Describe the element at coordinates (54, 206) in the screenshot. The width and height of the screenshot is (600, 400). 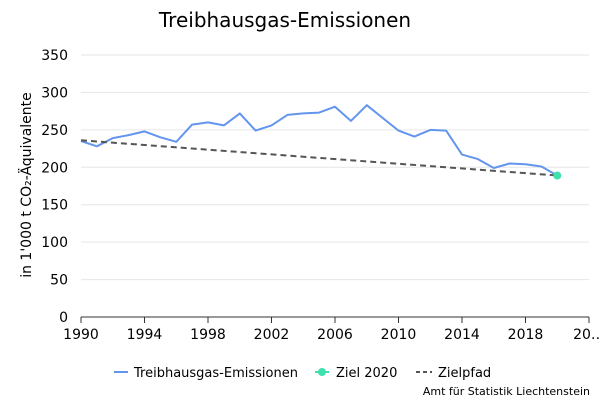
I see `y-tick-label: 150` at that location.